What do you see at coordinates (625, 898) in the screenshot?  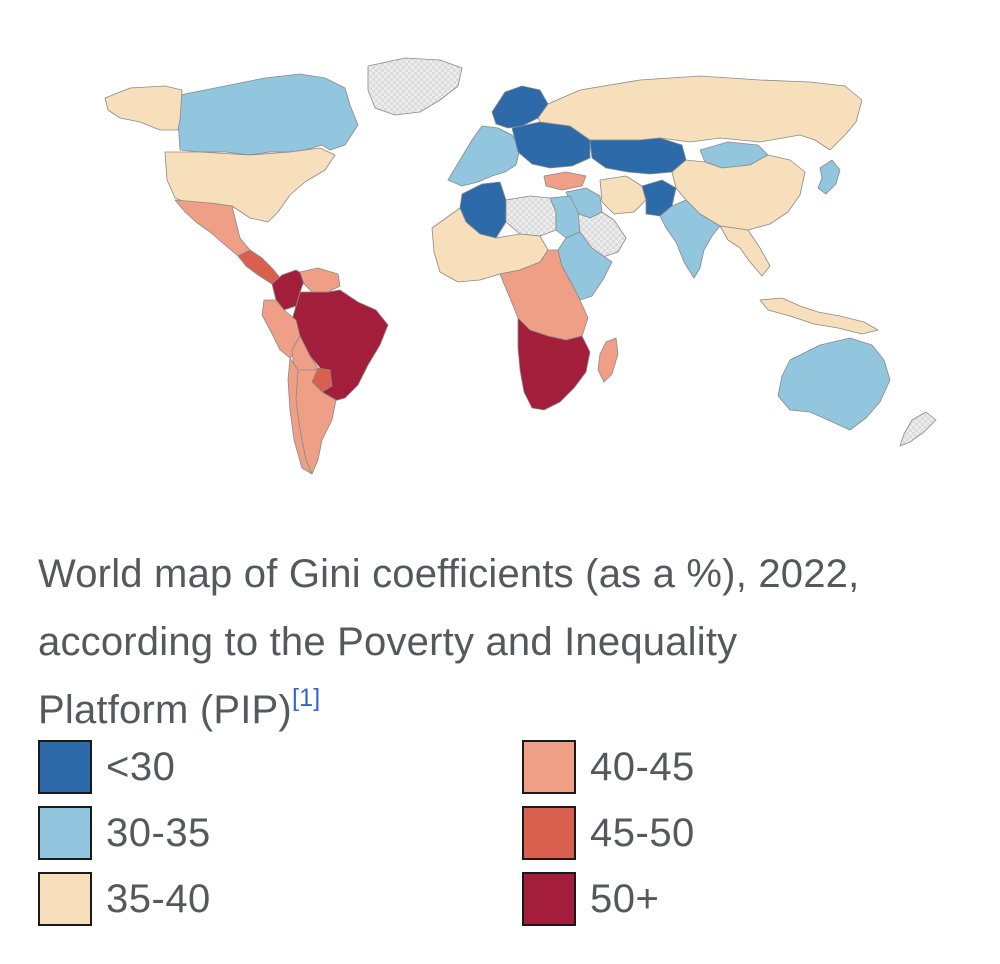 I see `legend-label-50plus: 50+` at bounding box center [625, 898].